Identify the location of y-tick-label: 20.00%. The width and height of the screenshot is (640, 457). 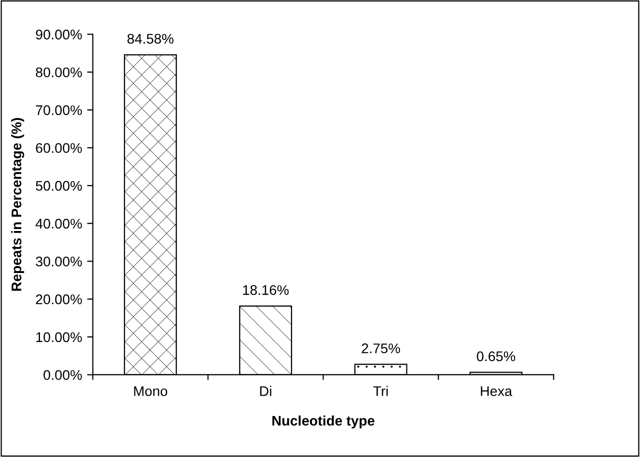
(59, 299).